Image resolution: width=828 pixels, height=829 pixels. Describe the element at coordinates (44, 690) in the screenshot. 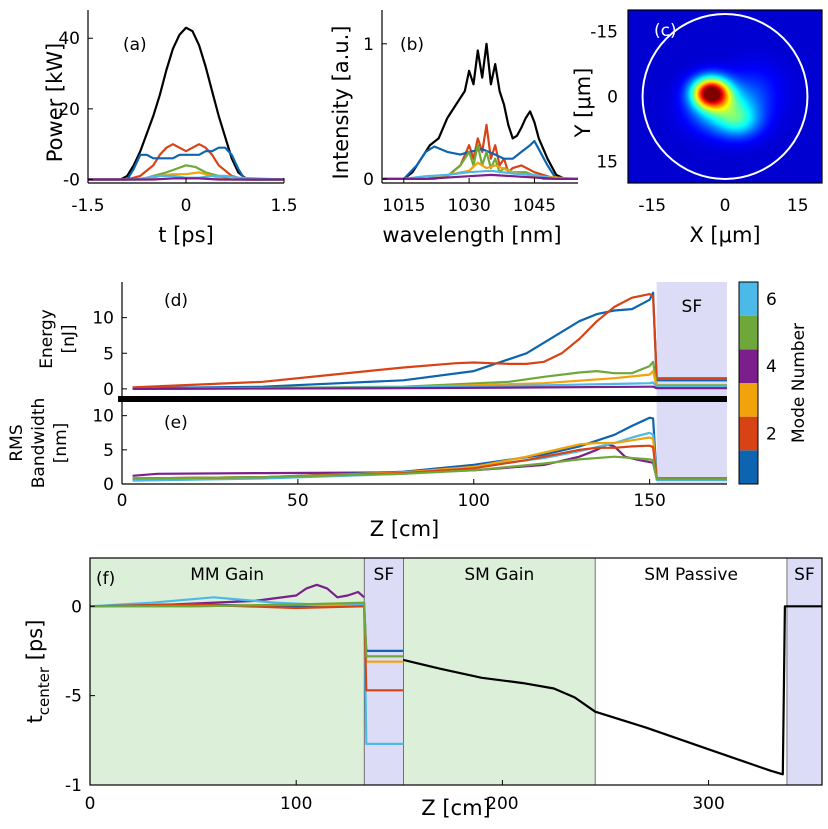

I see `y-label-sub: center` at that location.